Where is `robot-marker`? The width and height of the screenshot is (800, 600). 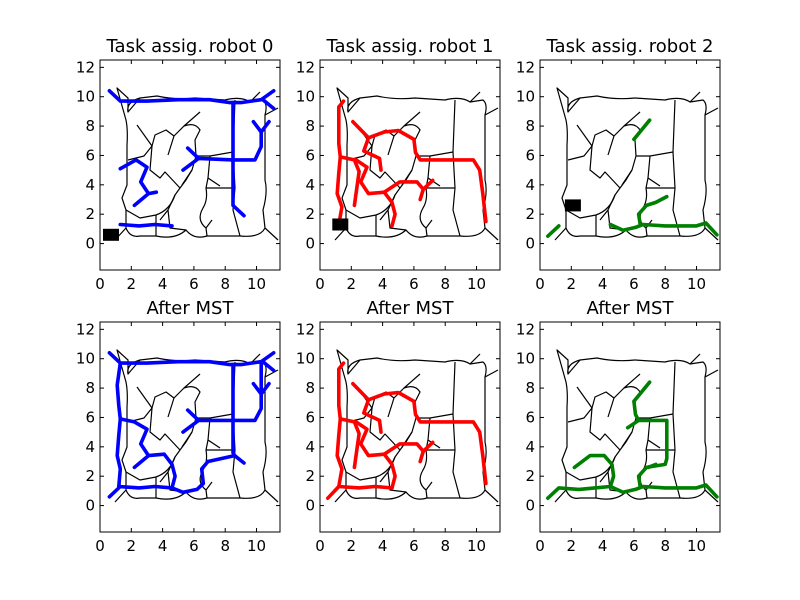 robot-marker is located at coordinates (572, 205).